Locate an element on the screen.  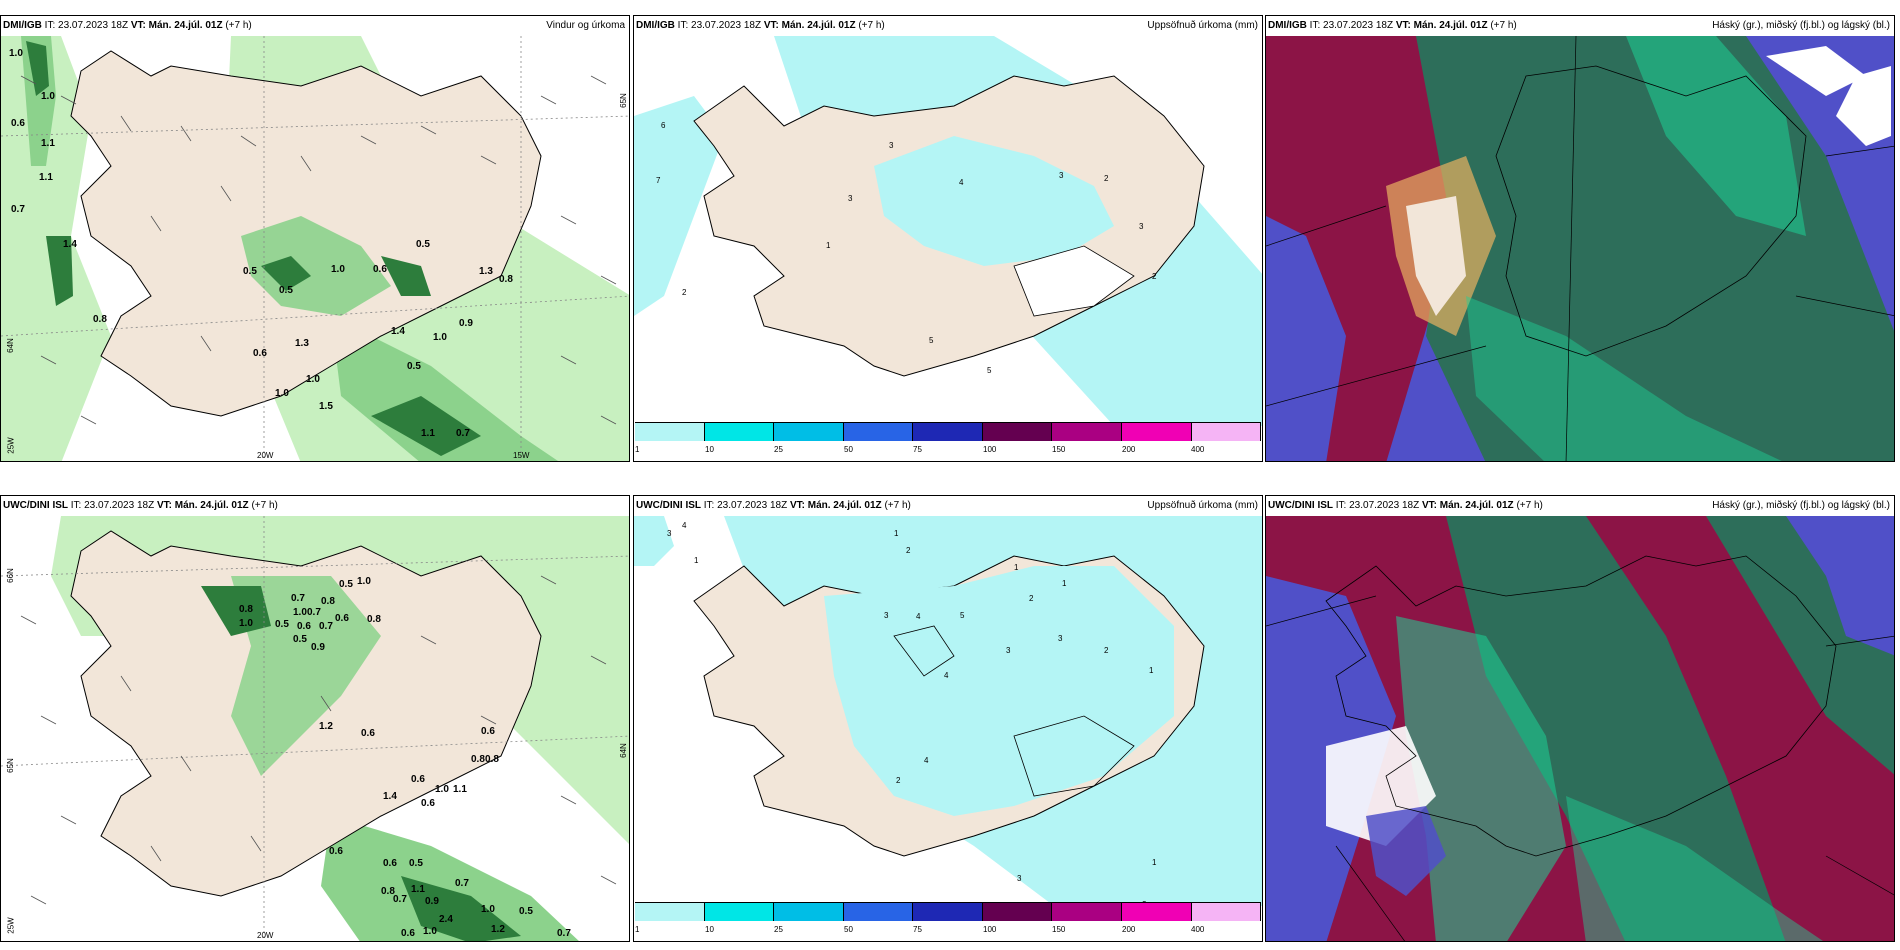
precip-amount: 6 is located at coordinates (663, 125).